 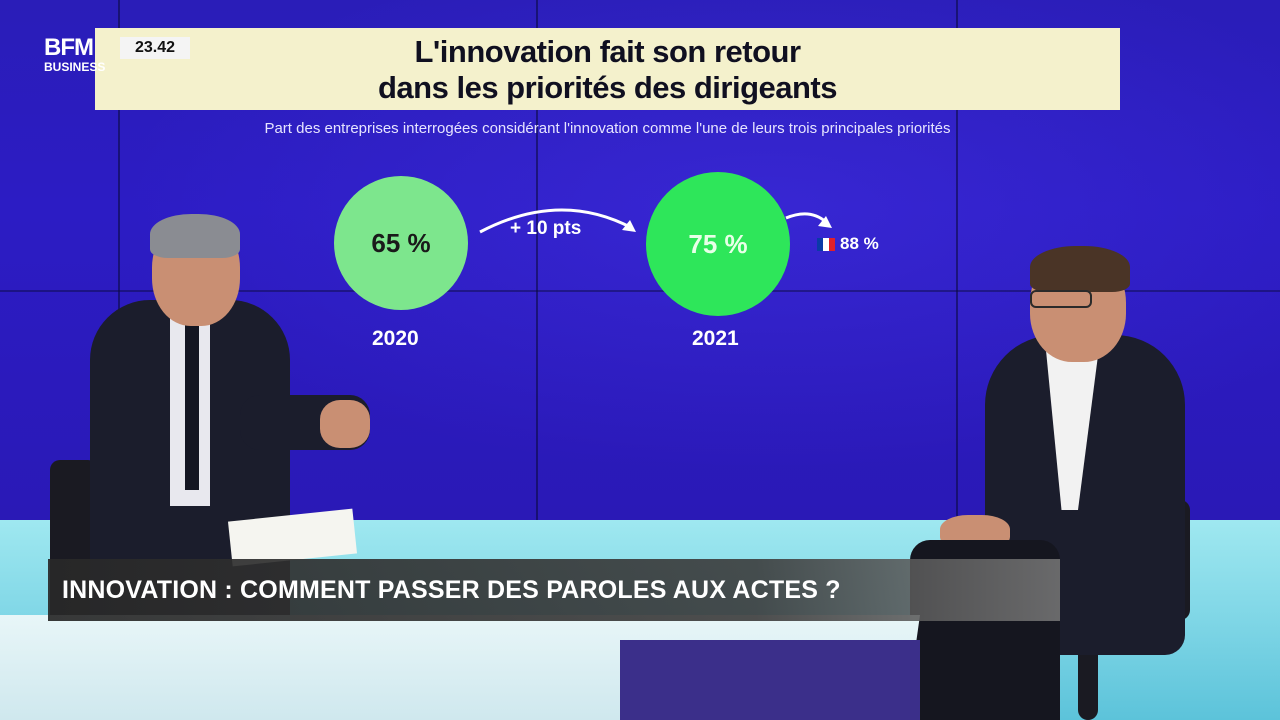 I want to click on desk-front-panel, so click(x=770, y=680).